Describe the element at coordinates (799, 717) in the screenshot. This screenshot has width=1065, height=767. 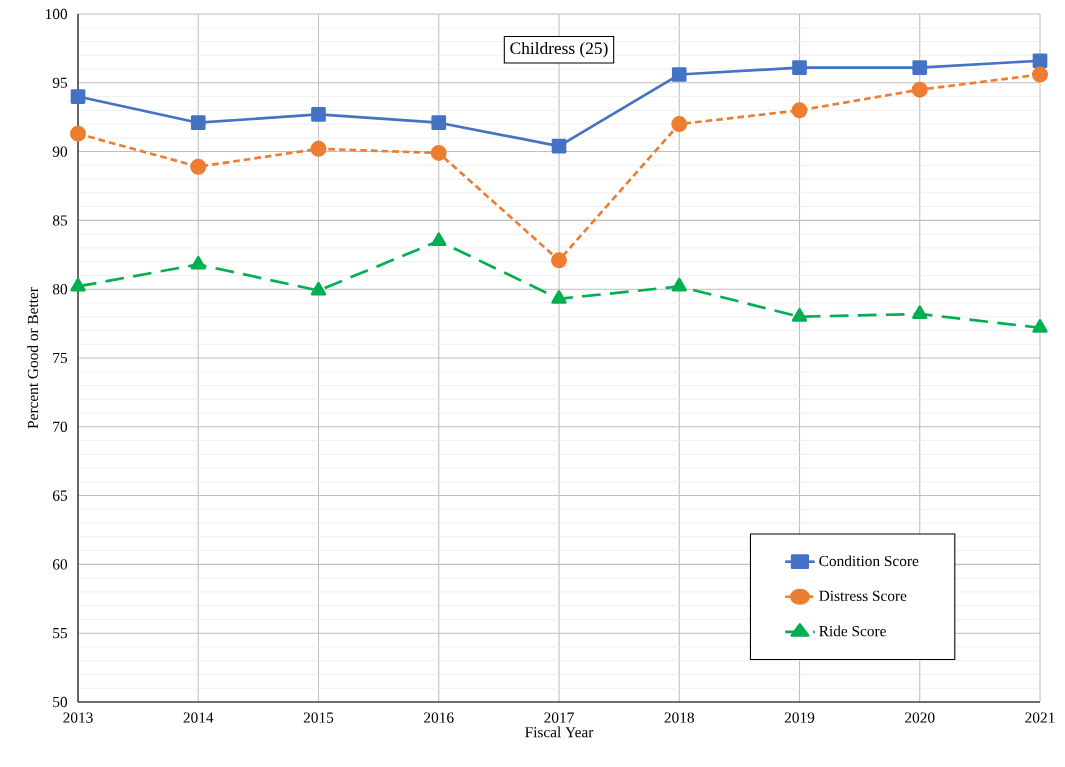
I see `x-tick-label: 2019` at that location.